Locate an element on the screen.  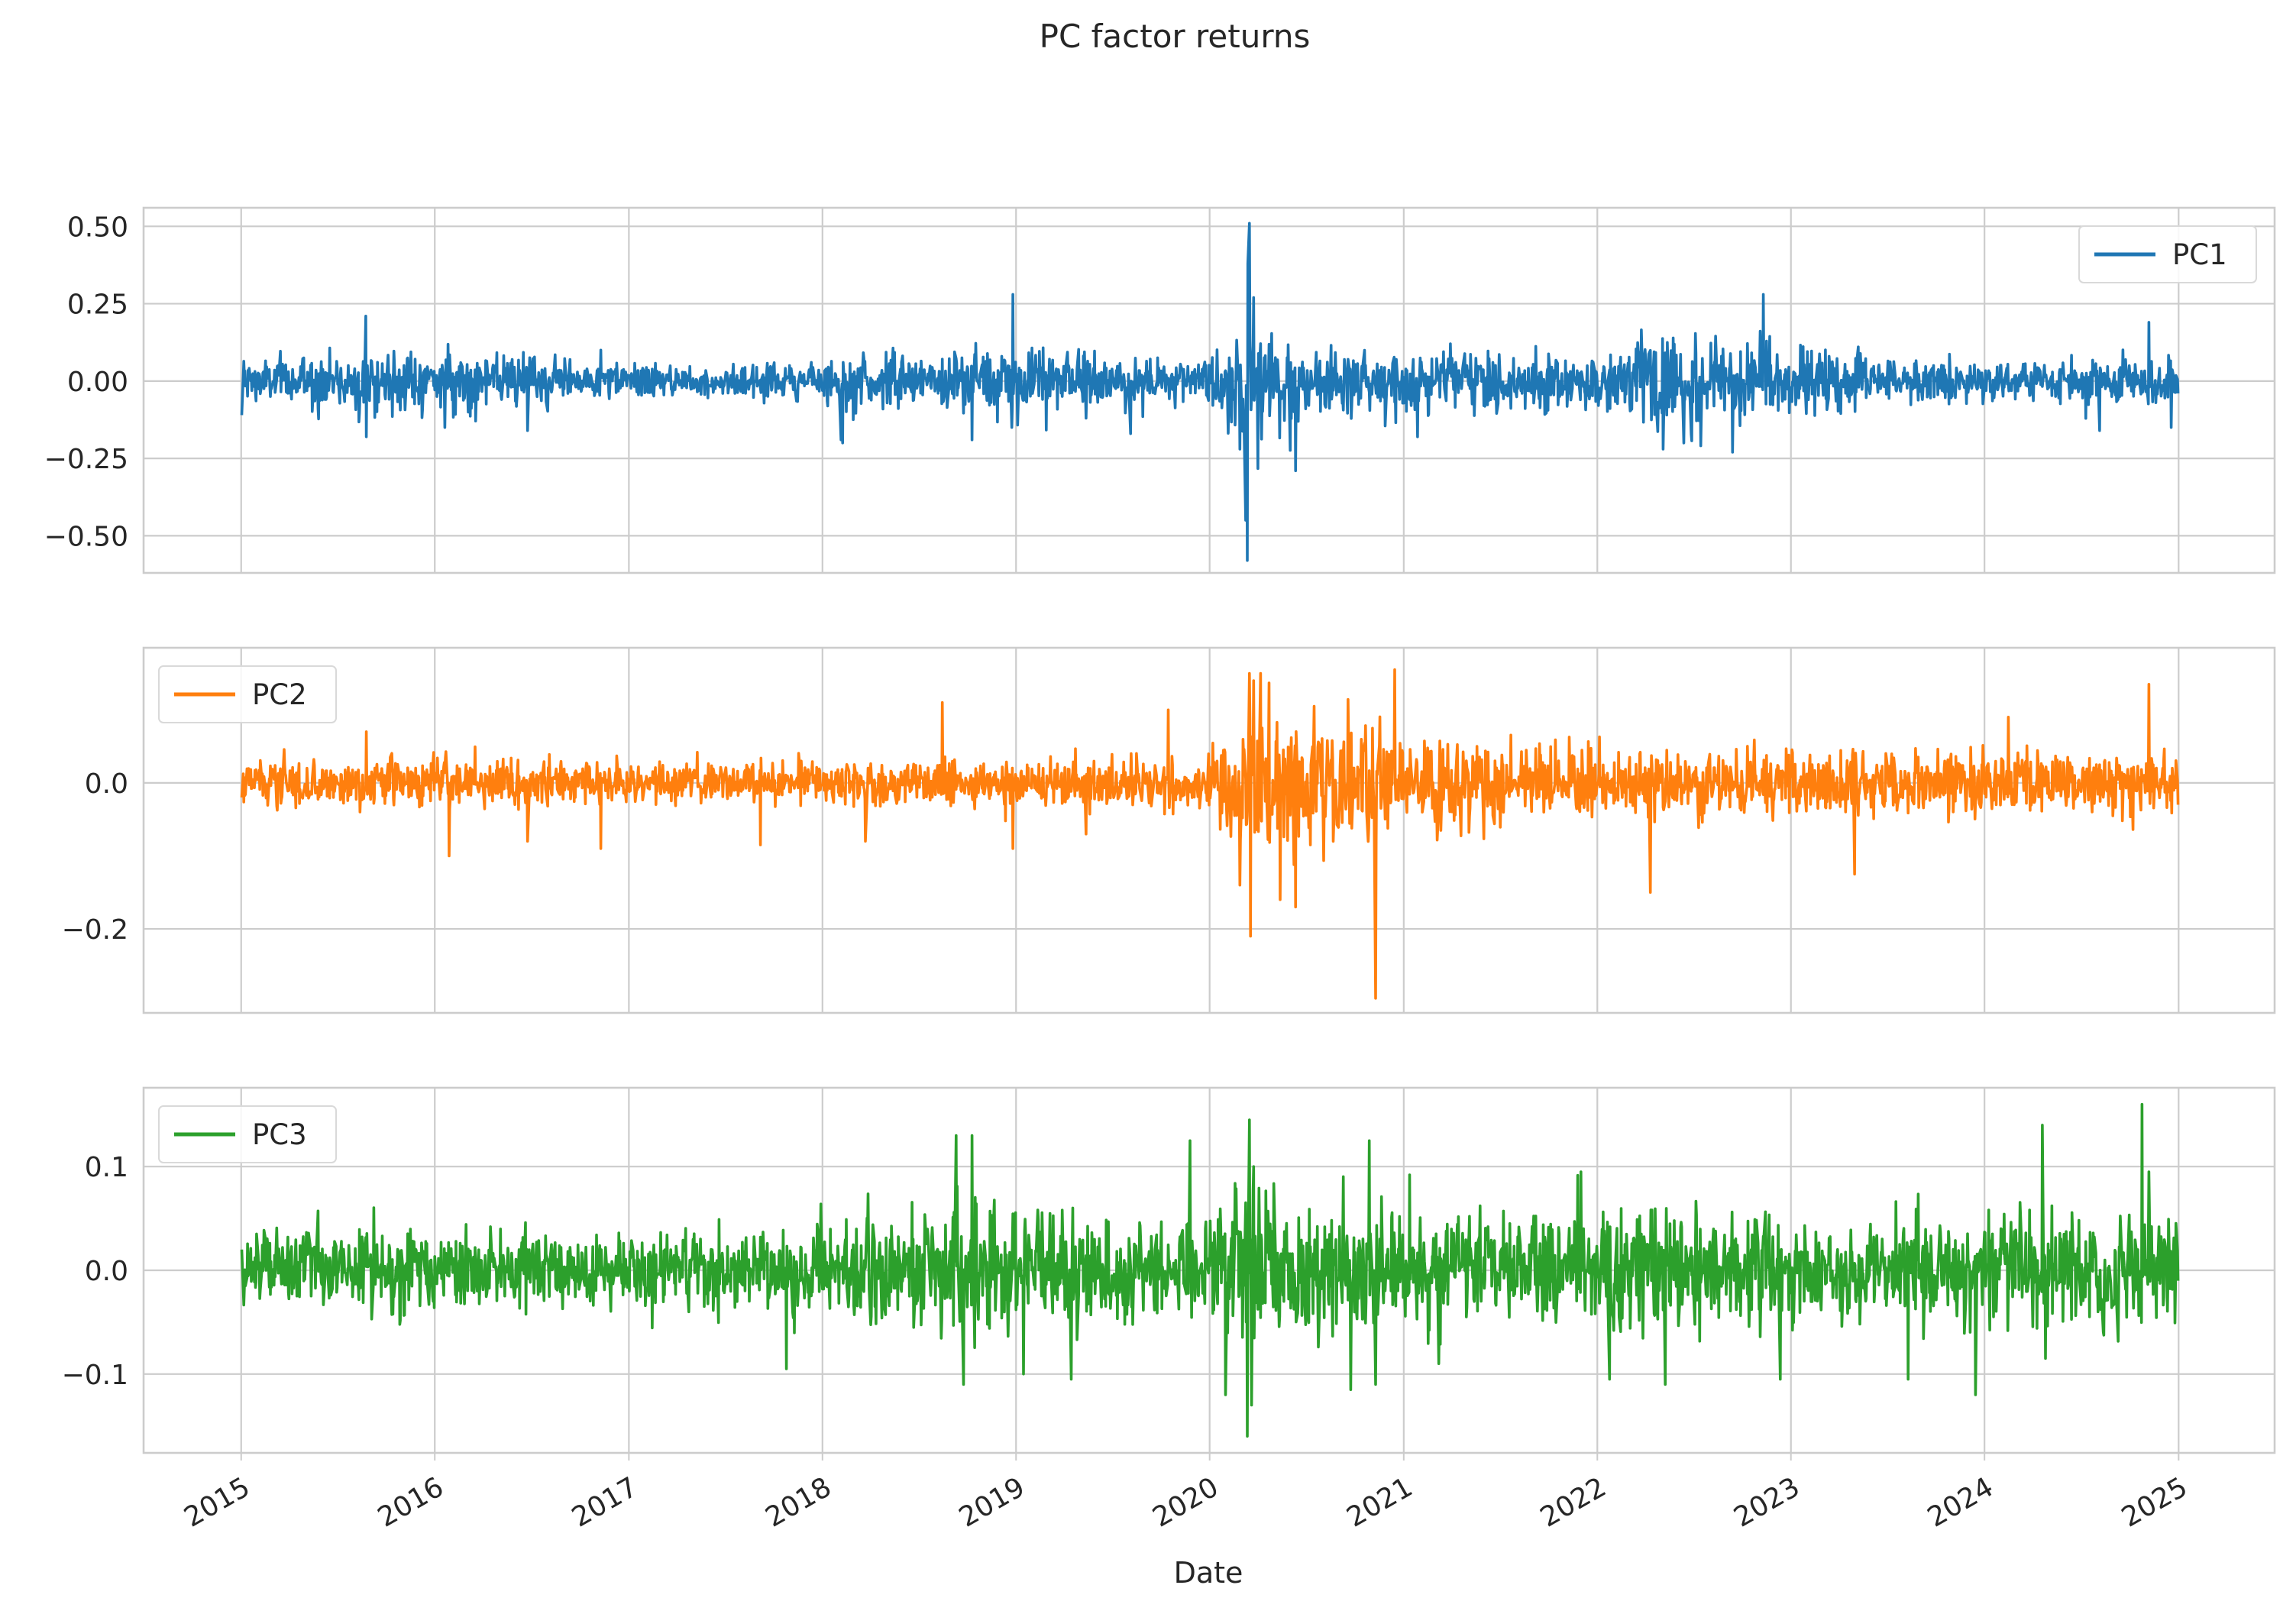
legend-label: PC2 is located at coordinates (279, 694).